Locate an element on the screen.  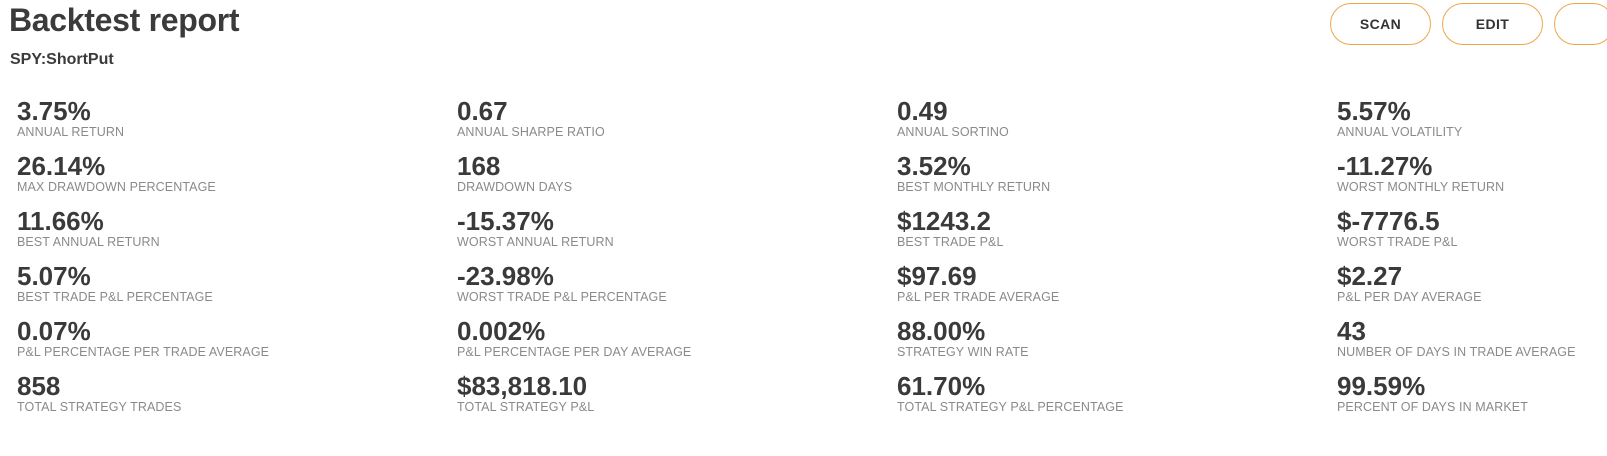
metric-label: ANNUAL VOLATILITY is located at coordinates (1400, 132).